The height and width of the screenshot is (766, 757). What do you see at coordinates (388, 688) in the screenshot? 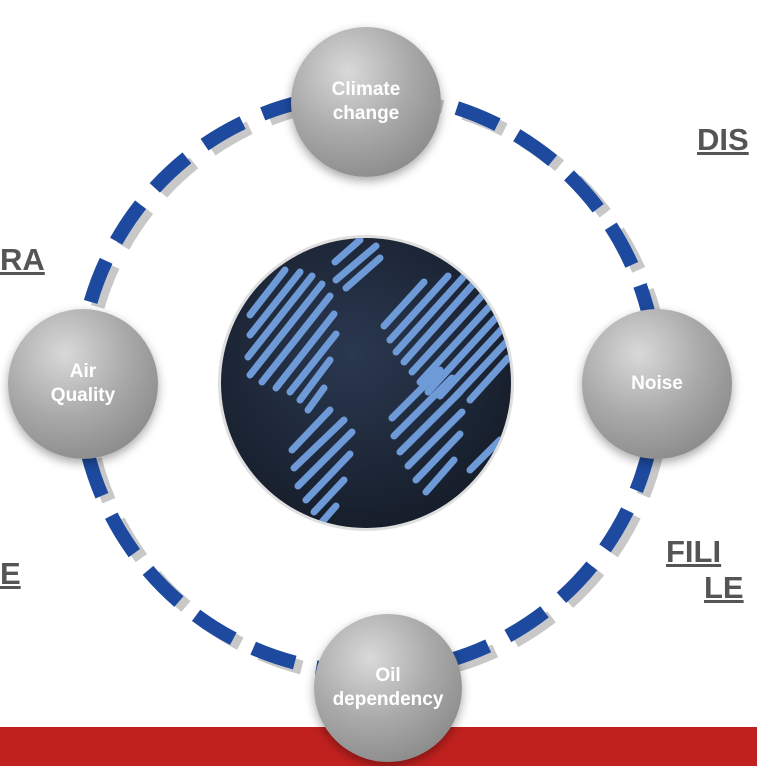
I see `node-oil-dependency: Oil dependency` at bounding box center [388, 688].